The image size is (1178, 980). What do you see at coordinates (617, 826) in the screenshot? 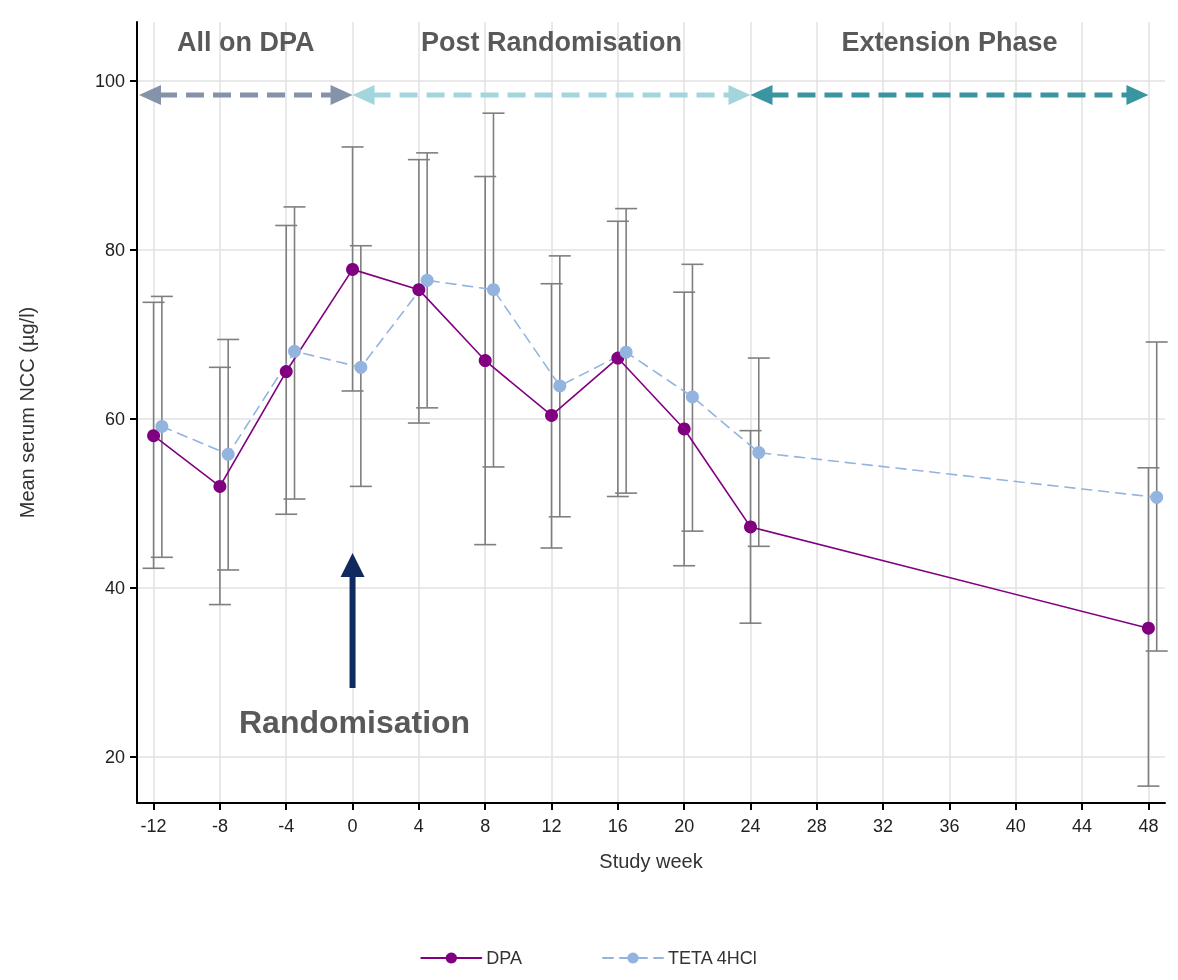
I see `x-tick-label: 16` at bounding box center [617, 826].